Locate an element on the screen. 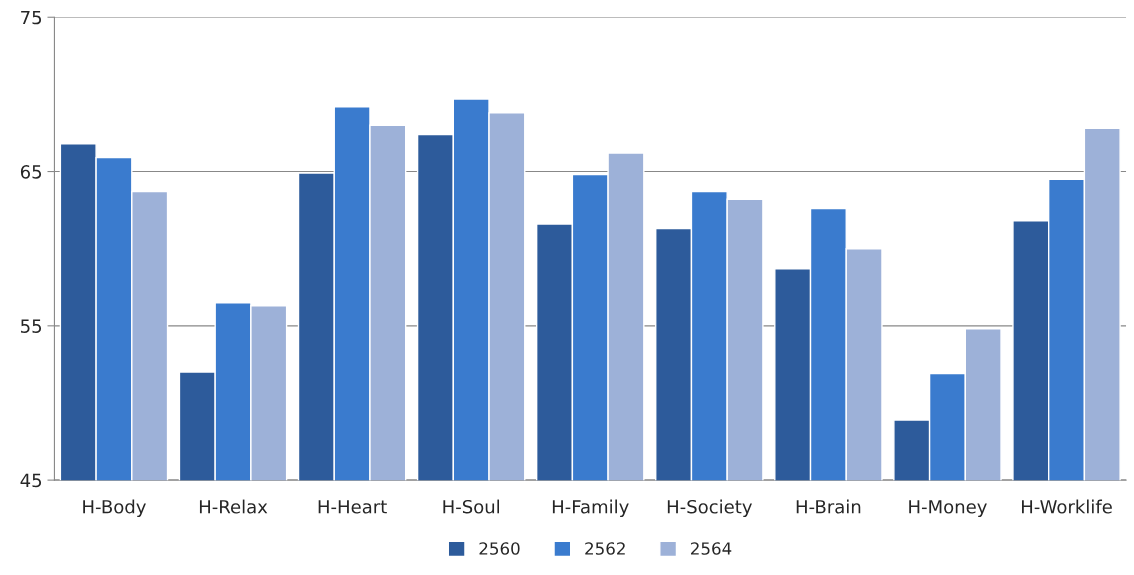  y-tick-label: 45 is located at coordinates (31, 480).